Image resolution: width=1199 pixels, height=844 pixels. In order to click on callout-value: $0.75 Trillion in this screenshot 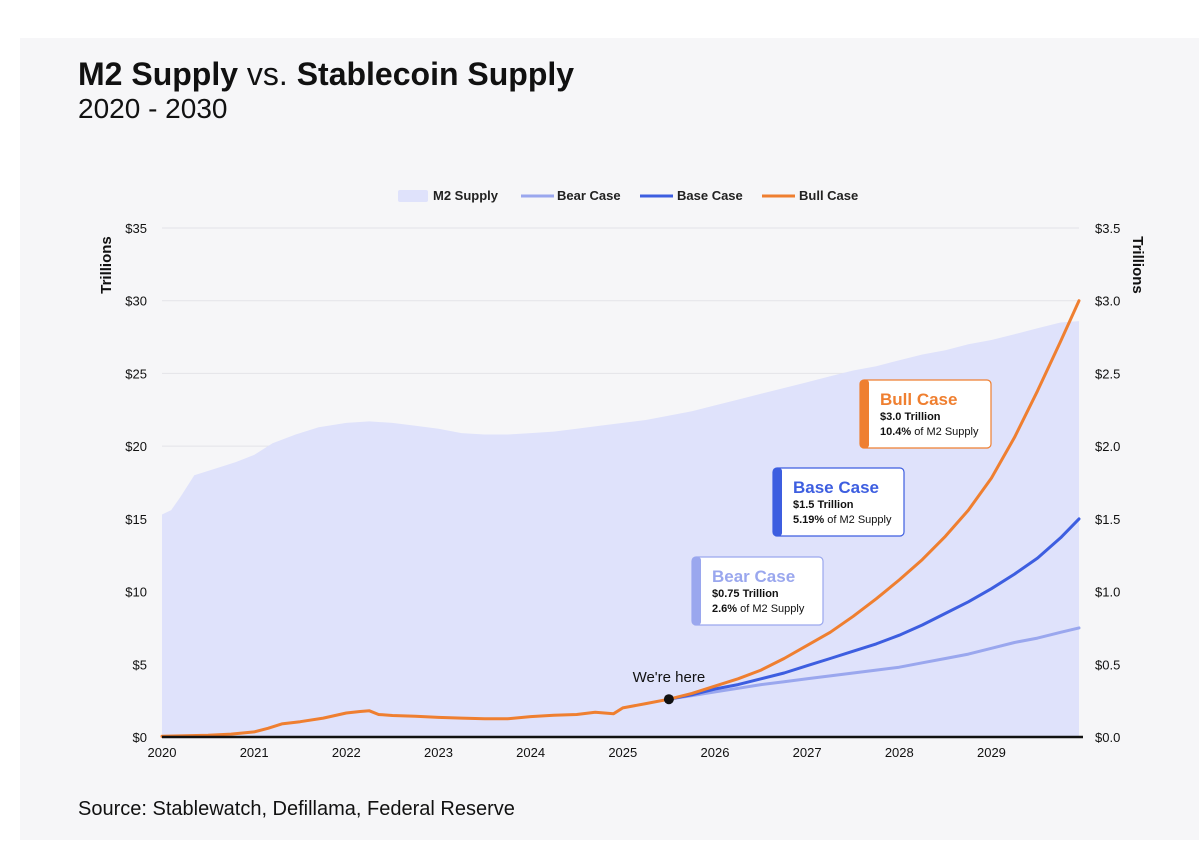, I will do `click(745, 594)`.